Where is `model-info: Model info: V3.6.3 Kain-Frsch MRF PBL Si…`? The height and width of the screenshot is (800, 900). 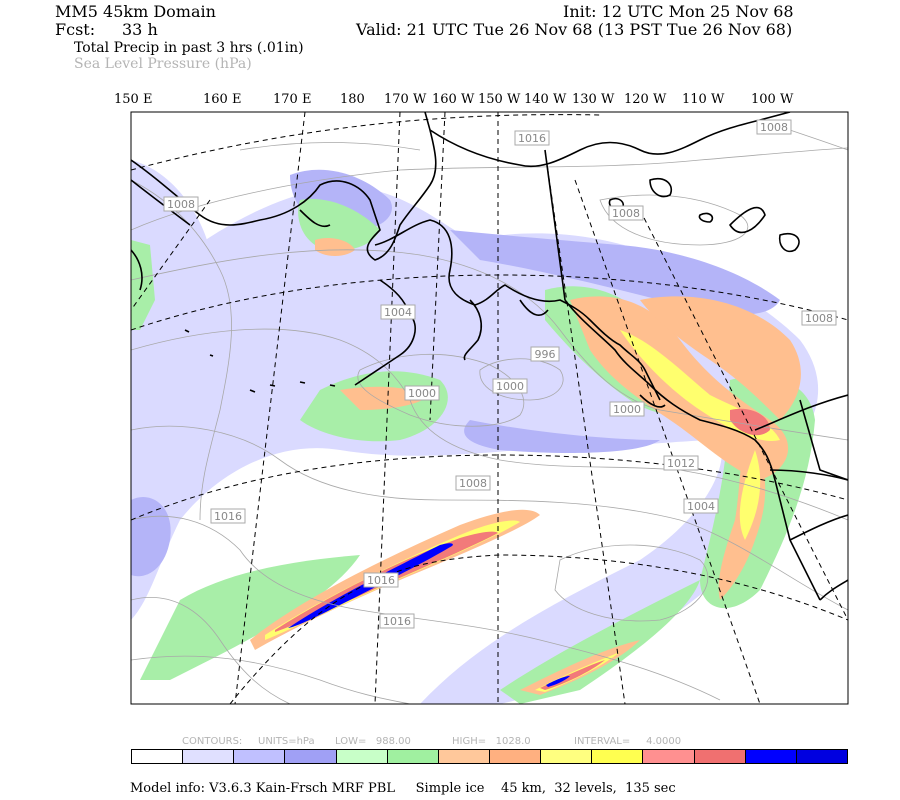 model-info: Model info: V3.6.3 Kain-Frsch MRF PBL Si… is located at coordinates (403, 788).